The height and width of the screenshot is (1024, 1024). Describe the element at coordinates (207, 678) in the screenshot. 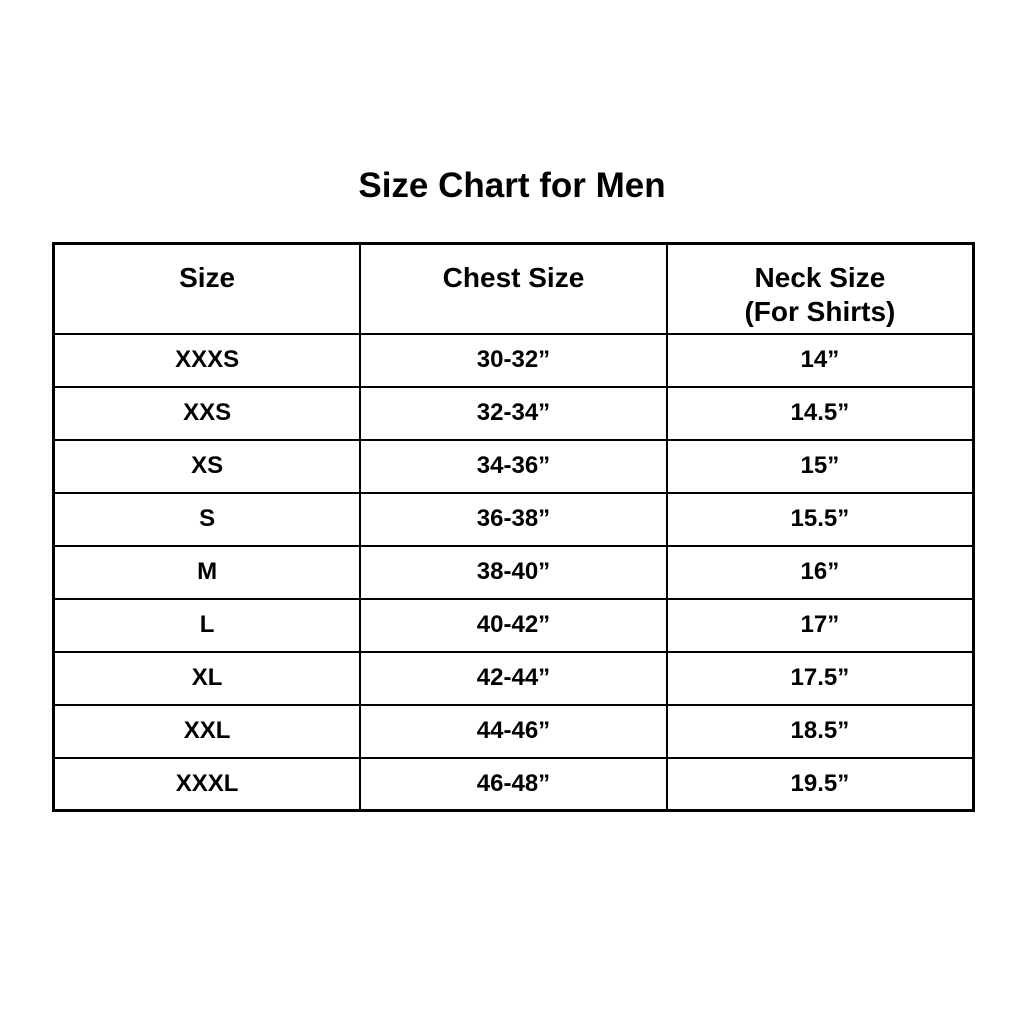

I see `size-cell: XL` at that location.